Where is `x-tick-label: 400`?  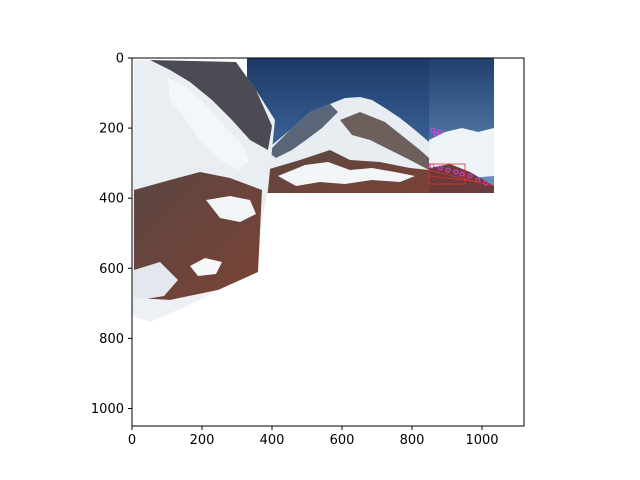 x-tick-label: 400 is located at coordinates (272, 440).